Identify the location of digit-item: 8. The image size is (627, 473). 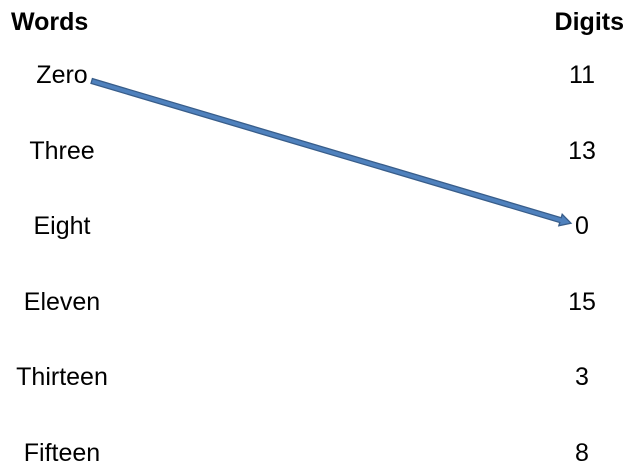
(582, 452).